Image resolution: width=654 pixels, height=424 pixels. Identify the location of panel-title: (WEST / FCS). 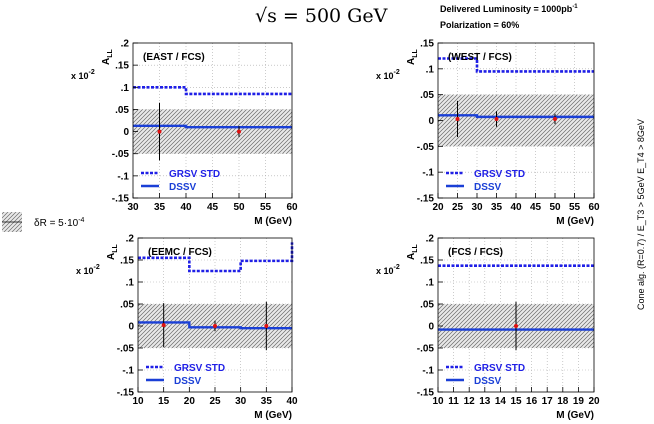
(480, 57).